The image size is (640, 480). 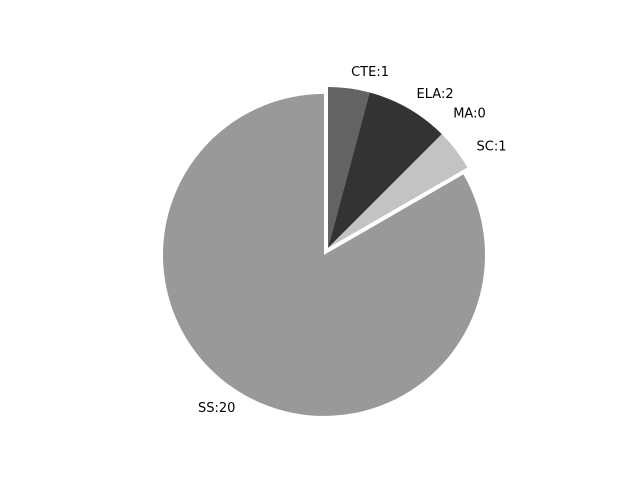 I want to click on pie-slice-sc, so click(x=398, y=191).